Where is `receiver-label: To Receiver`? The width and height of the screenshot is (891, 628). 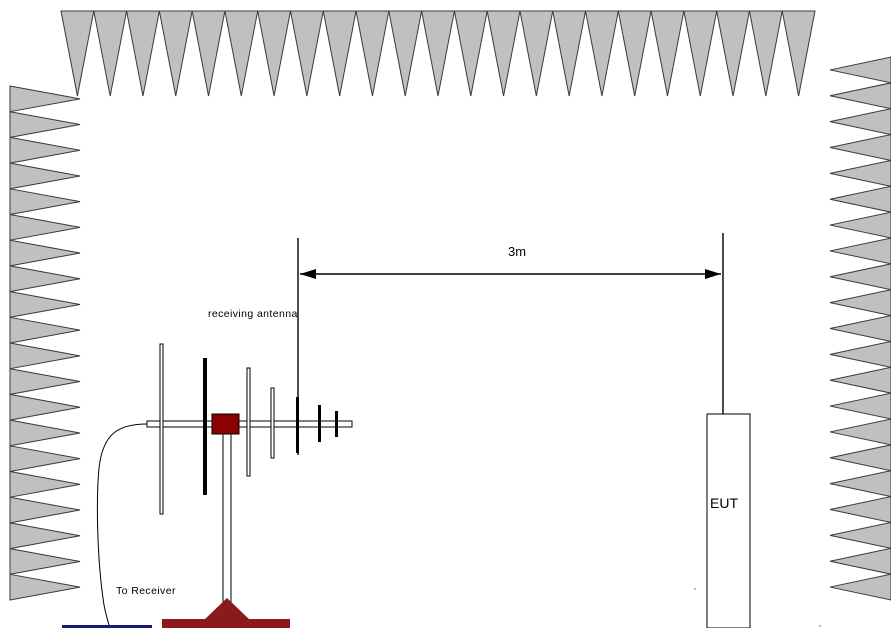
receiver-label: To Receiver is located at coordinates (146, 591).